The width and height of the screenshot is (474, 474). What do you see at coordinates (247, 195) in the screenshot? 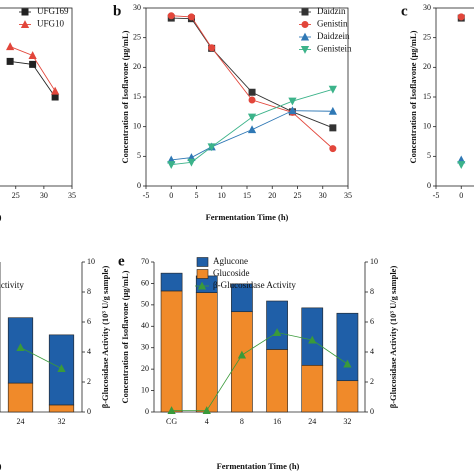
I see `x-tick-label: 15` at bounding box center [247, 195].